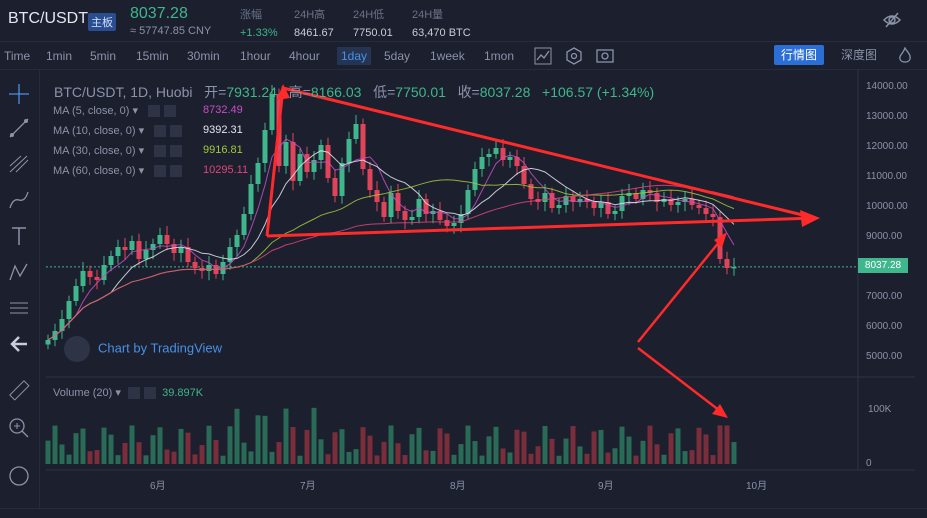  What do you see at coordinates (148, 151) in the screenshot?
I see `ma30-legend: MA (30, close, 0) ▾ 9916.81` at bounding box center [148, 151].